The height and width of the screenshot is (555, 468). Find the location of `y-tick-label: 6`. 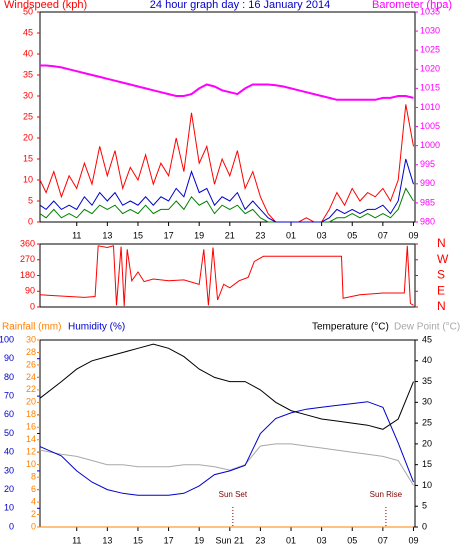

y-tick-label: 6 is located at coordinates (33, 489).